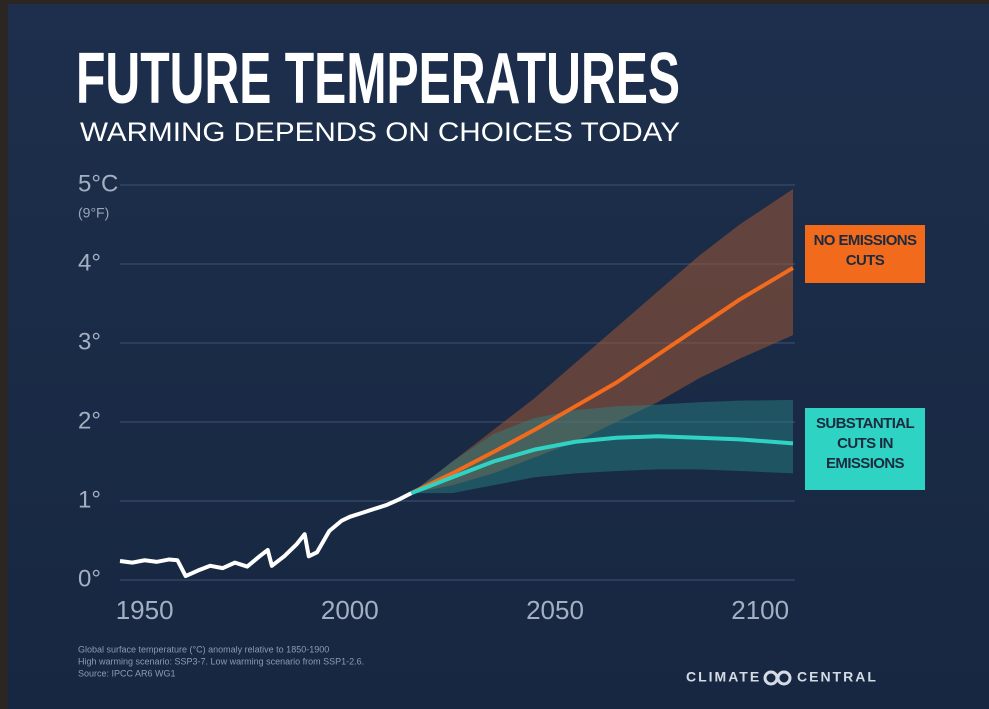  What do you see at coordinates (378, 79) in the screenshot?
I see `chart-title: FUTURE TEMPERATURES` at bounding box center [378, 79].